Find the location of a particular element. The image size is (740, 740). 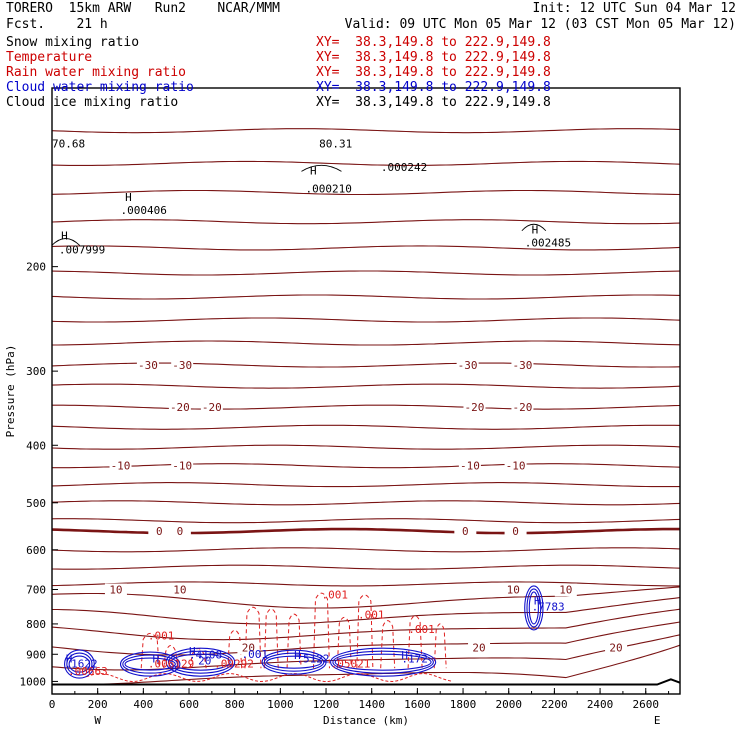

x-tick-label: 1600 is located at coordinates (417, 704).